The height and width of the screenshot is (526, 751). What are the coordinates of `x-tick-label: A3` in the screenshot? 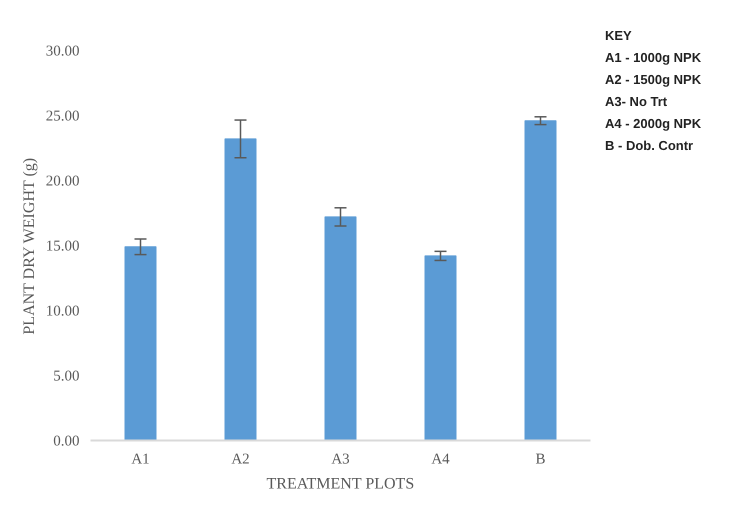 It's located at (340, 460).